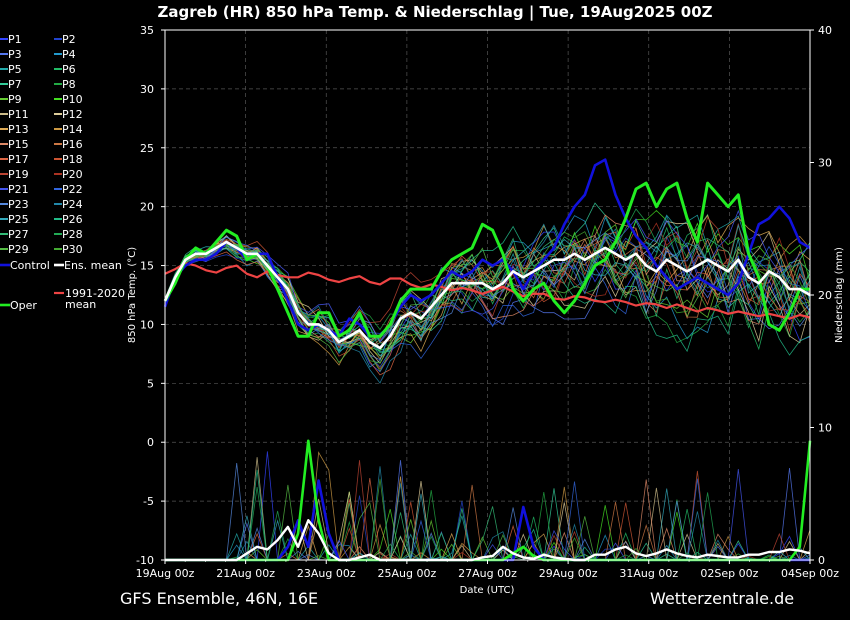  I want to click on legend-label: P8, so click(69, 84).